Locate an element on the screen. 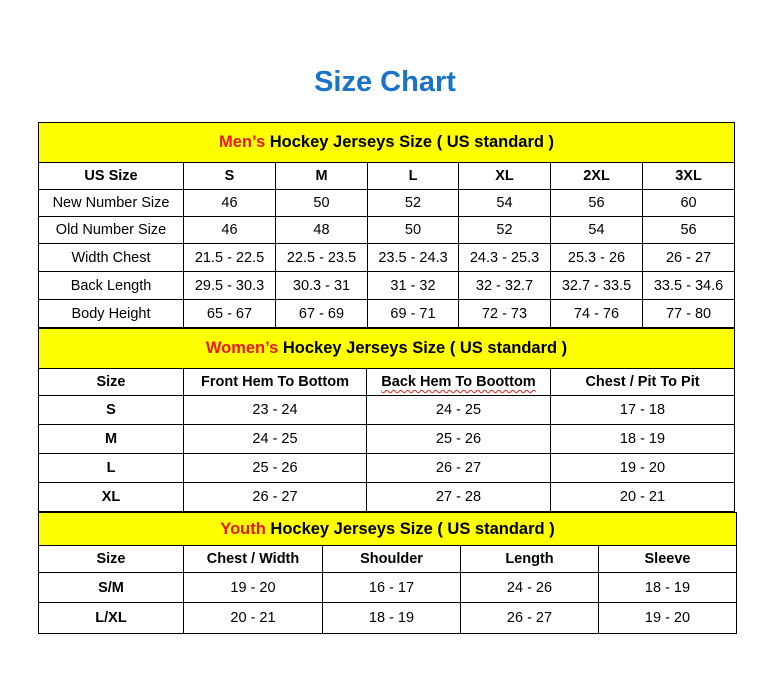  column-header-label: Sleeve is located at coordinates (667, 559).